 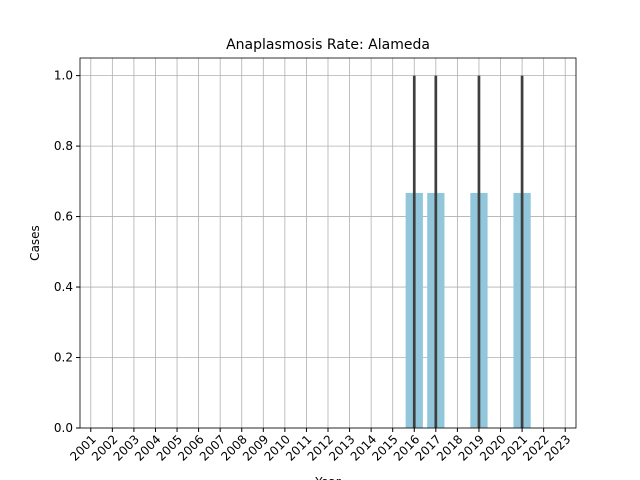 I want to click on y-tick-label: 0.8, so click(x=63, y=146).